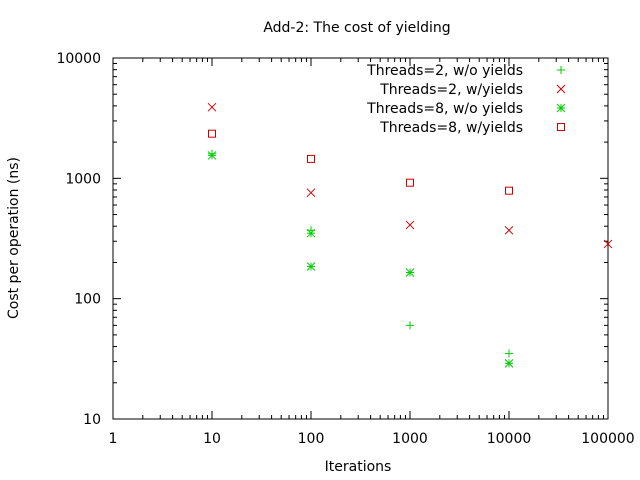 Image resolution: width=640 pixels, height=480 pixels. Describe the element at coordinates (444, 109) in the screenshot. I see `legend-label: Threads=8, w/o yields` at that location.